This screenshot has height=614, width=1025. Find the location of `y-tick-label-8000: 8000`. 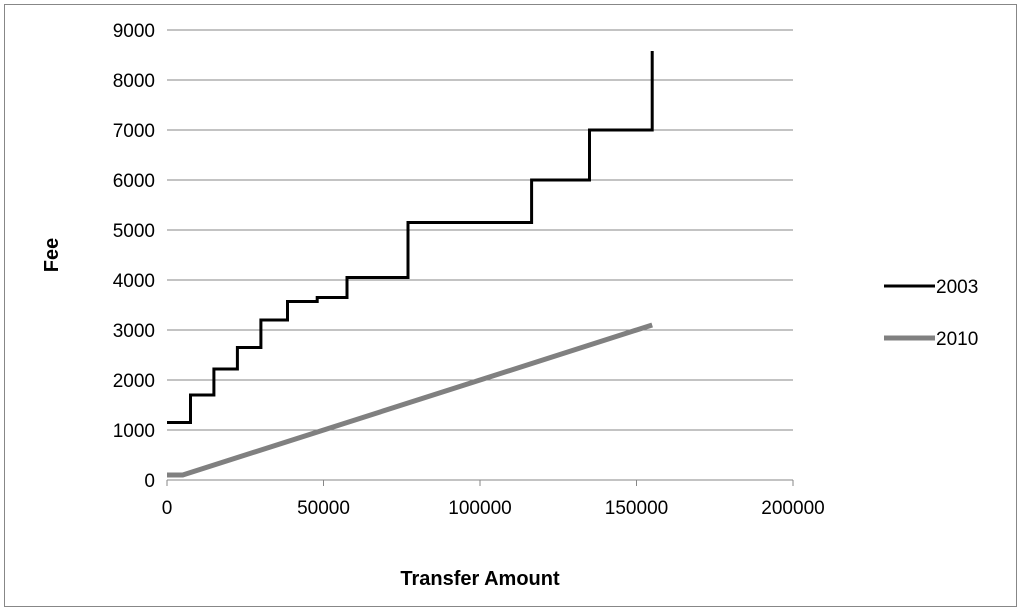

y-tick-label-8000: 8000 is located at coordinates (134, 81).